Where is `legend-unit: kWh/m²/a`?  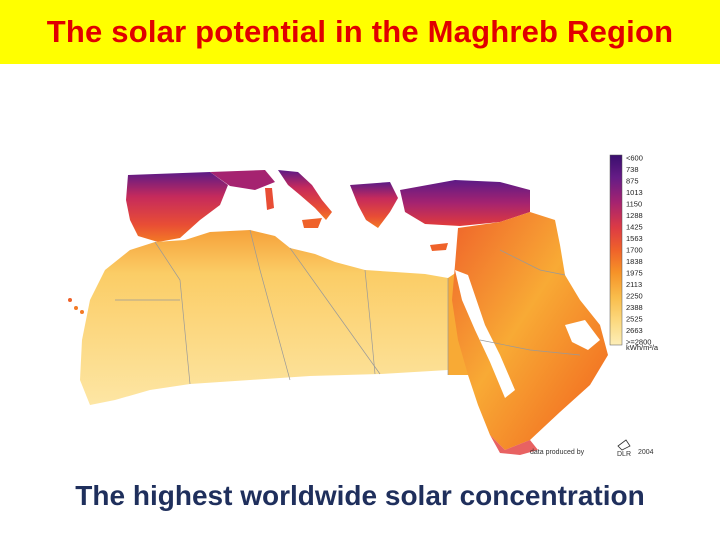 legend-unit: kWh/m²/a is located at coordinates (642, 347).